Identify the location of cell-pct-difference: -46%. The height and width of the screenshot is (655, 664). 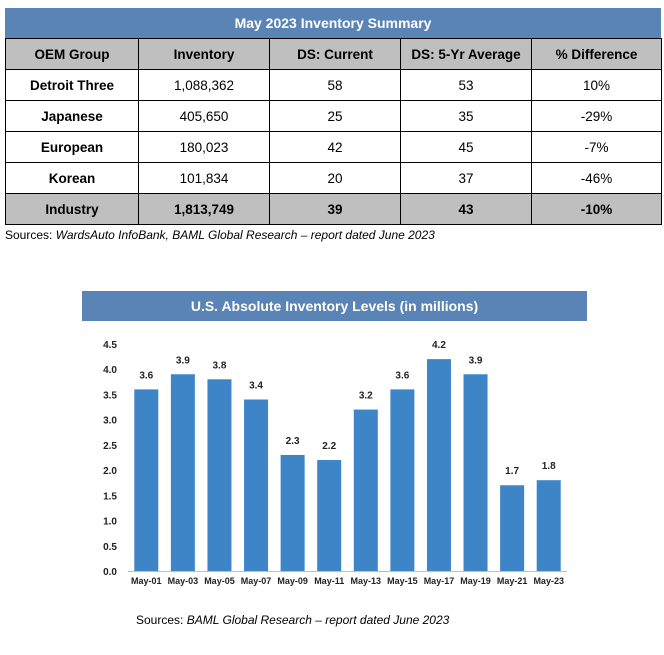
(596, 178).